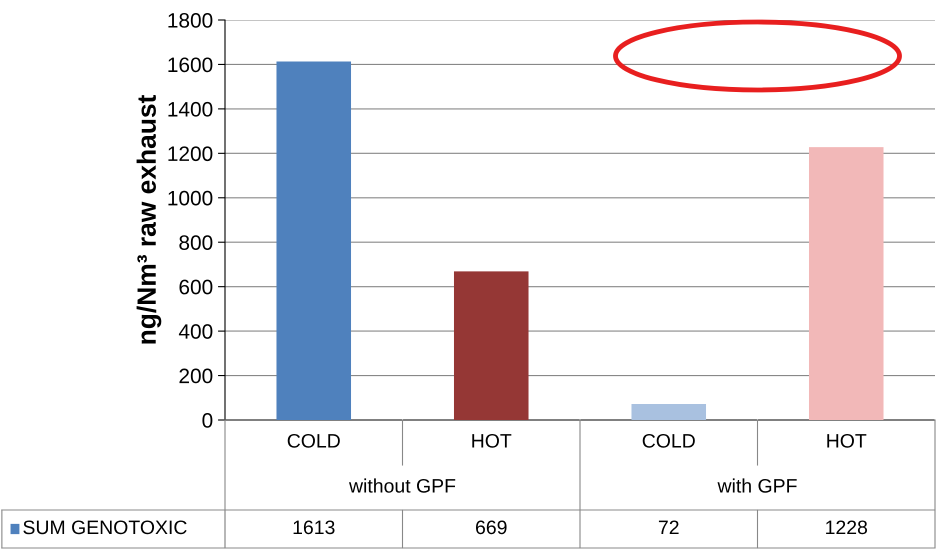 This screenshot has height=549, width=936. What do you see at coordinates (105, 527) in the screenshot?
I see `legend-label: SUM GENOTOXIC` at bounding box center [105, 527].